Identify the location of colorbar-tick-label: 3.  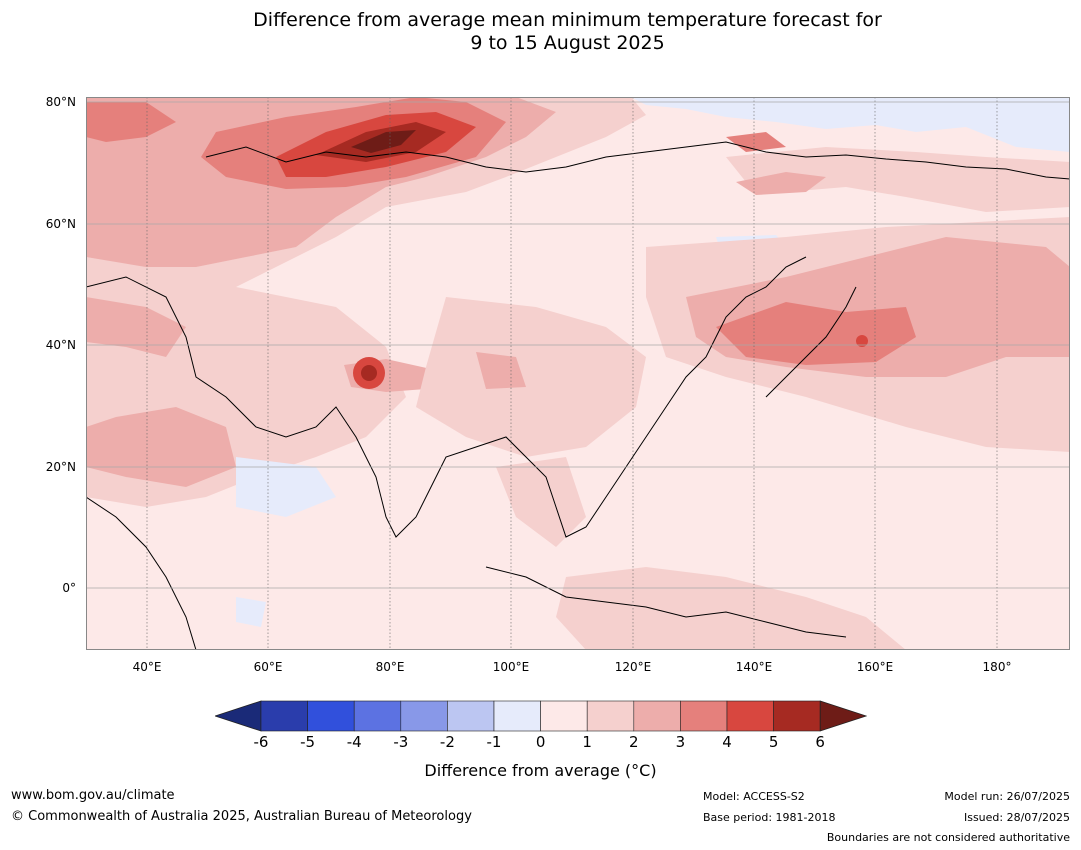
(680, 742).